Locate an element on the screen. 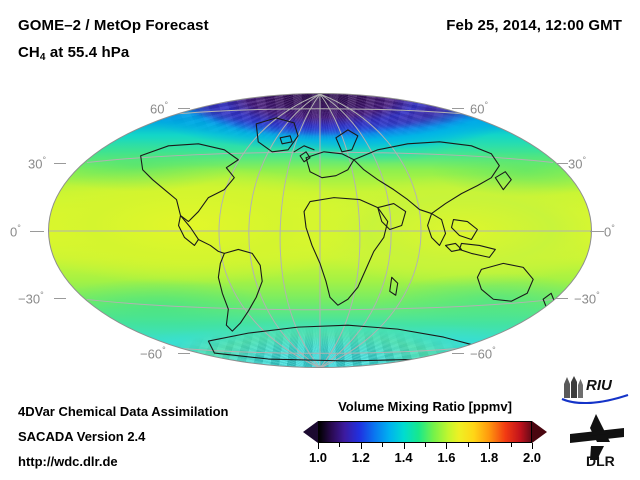 Image resolution: width=640 pixels, height=480 pixels. colorbar-ticks is located at coordinates (425, 446).